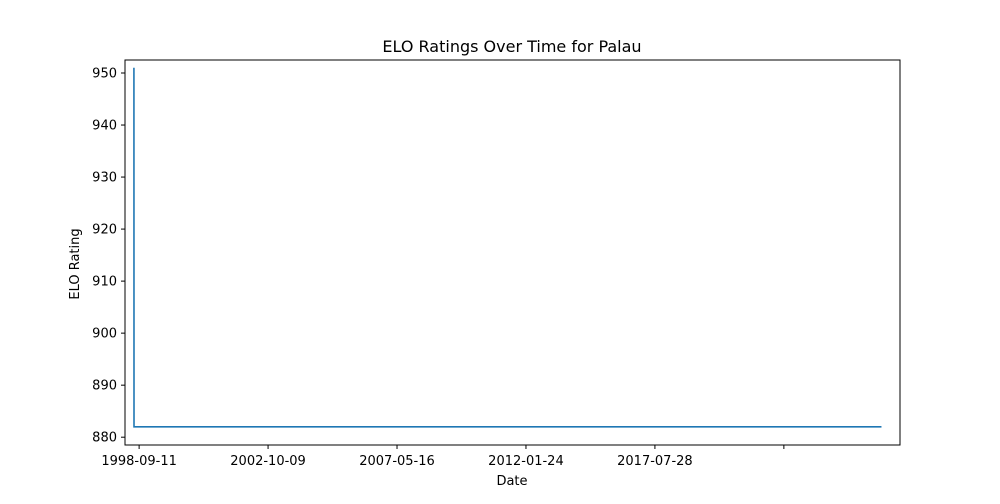 Image resolution: width=1000 pixels, height=504 pixels. I want to click on y-tick-label: 950, so click(104, 74).